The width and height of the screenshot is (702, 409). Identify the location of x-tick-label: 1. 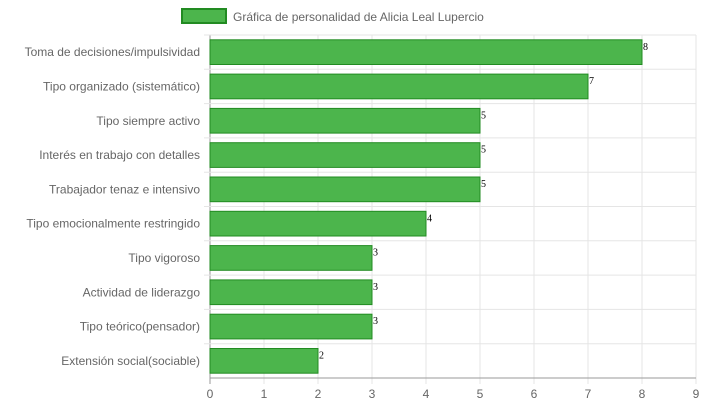
(264, 394).